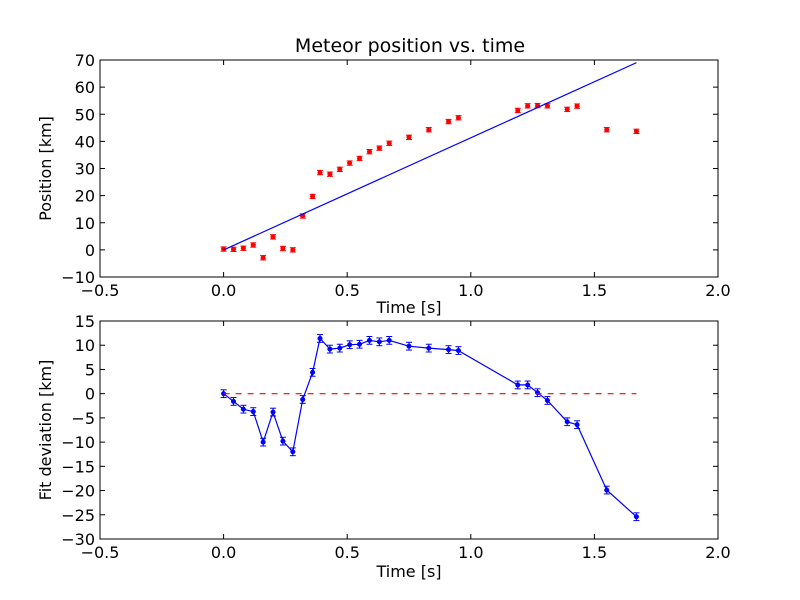  I want to click on position-x-tick-label: 1.5, so click(594, 290).